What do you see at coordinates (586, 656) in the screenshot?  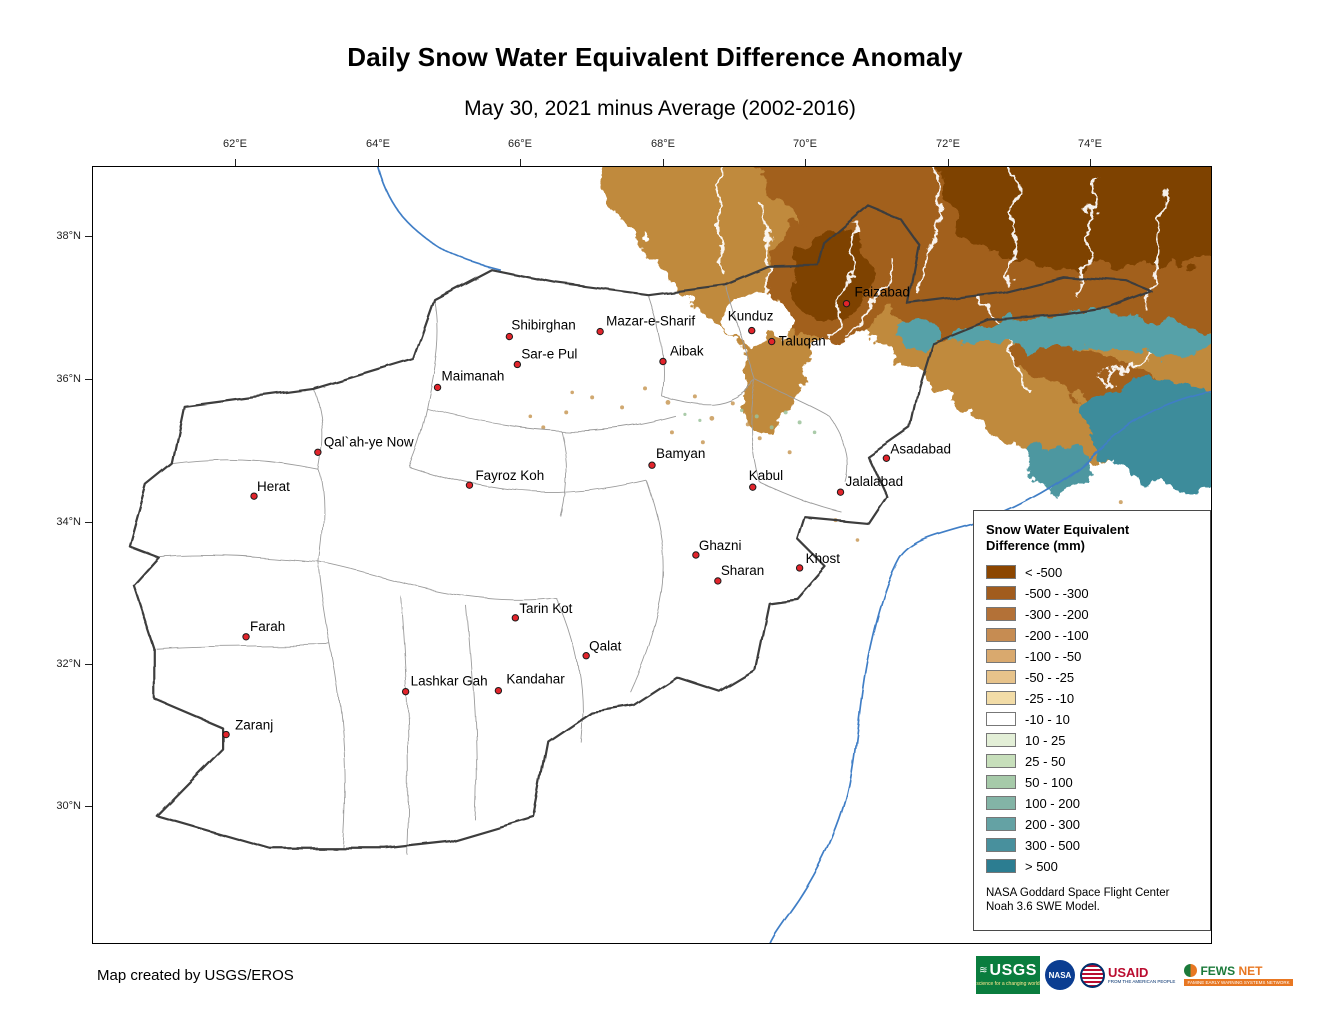 I see `city-dot-qalat` at bounding box center [586, 656].